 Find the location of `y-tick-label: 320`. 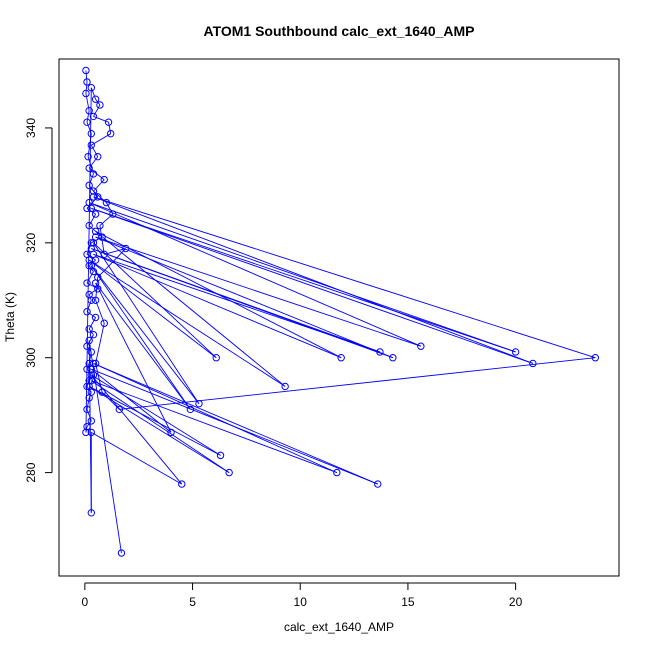

y-tick-label: 320 is located at coordinates (31, 242).